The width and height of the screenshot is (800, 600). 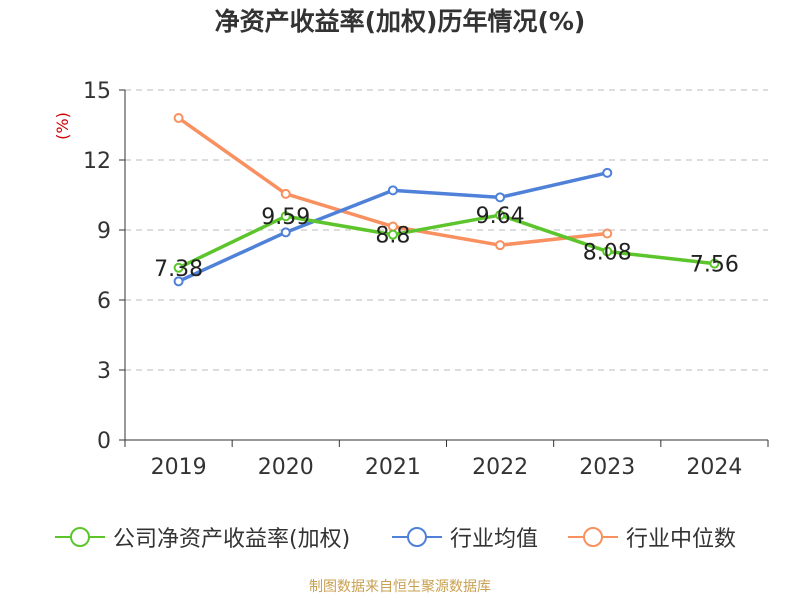 I want to click on legend-marker-industry-median, so click(x=593, y=537).